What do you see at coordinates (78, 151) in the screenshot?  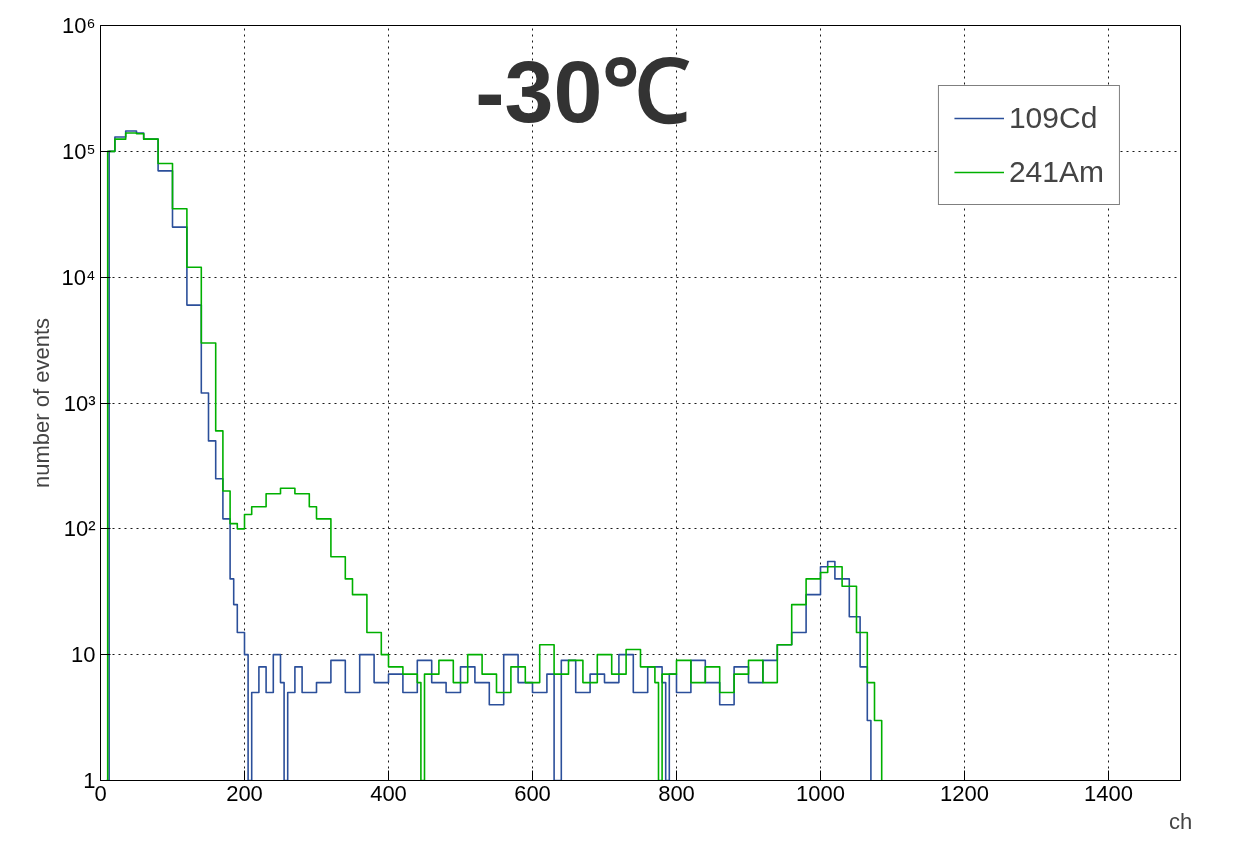 I see `y-tick-label: 10⁵` at bounding box center [78, 151].